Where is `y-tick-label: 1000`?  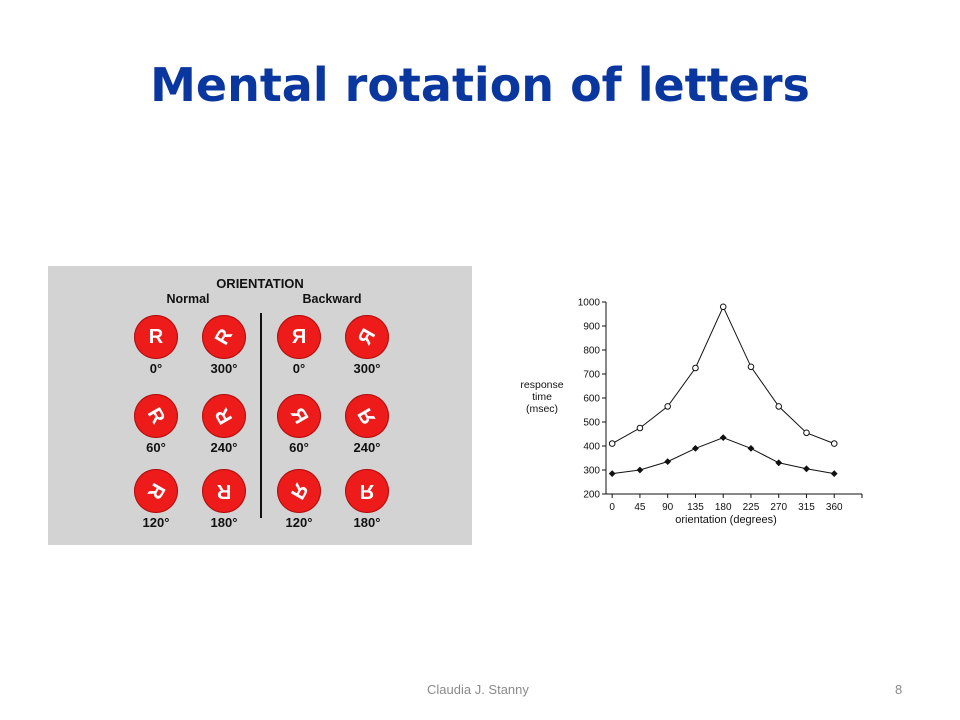
y-tick-label: 1000 is located at coordinates (589, 303).